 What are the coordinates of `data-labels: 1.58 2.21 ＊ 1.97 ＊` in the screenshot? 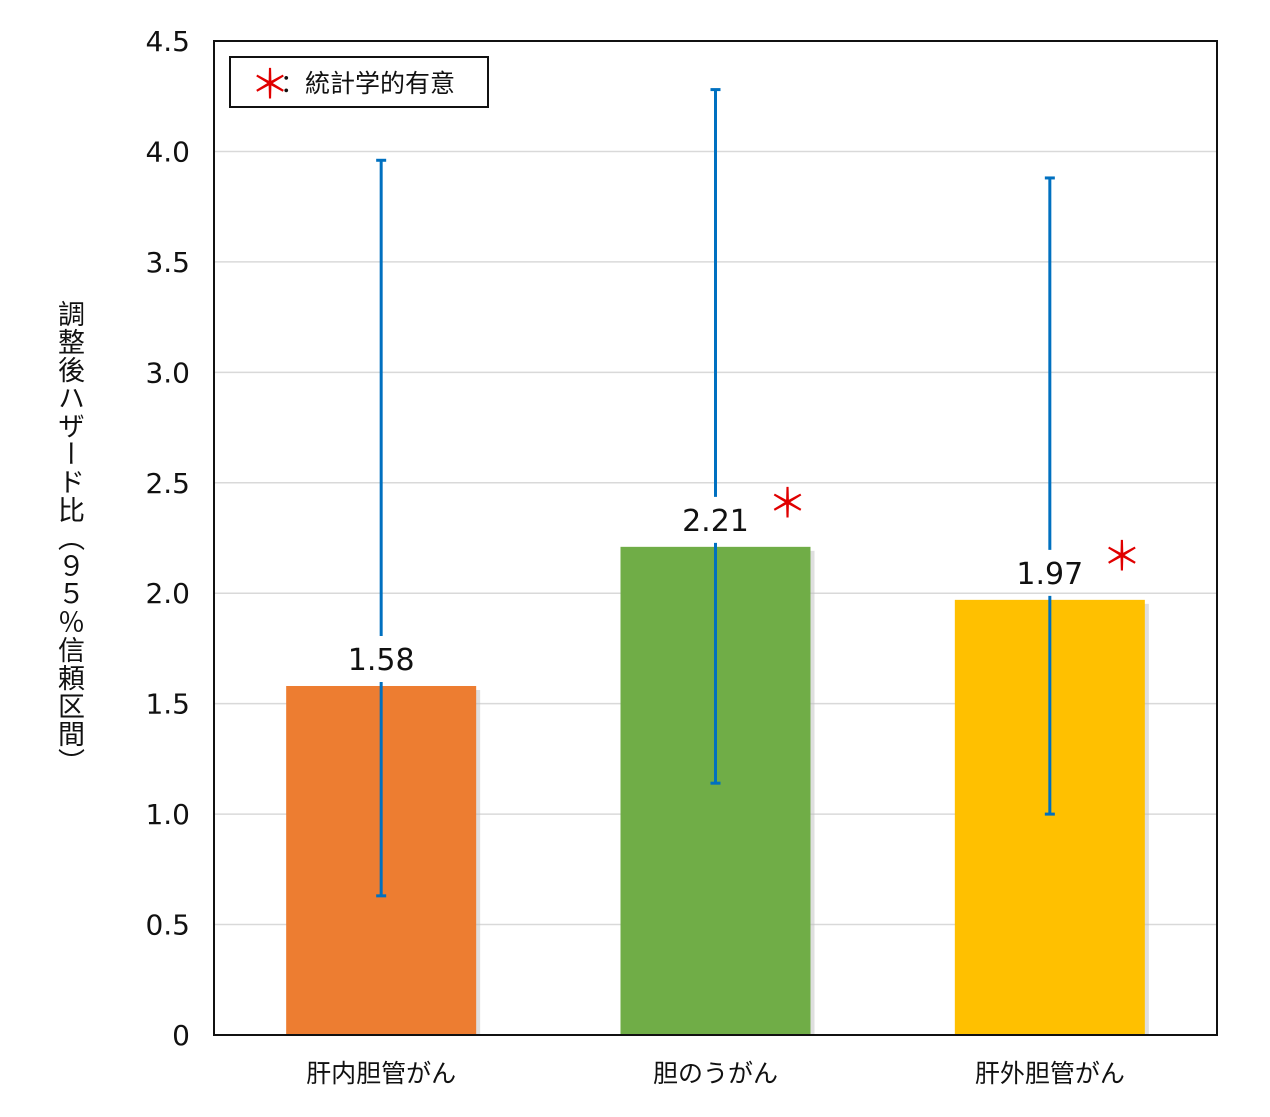 It's located at (737, 579).